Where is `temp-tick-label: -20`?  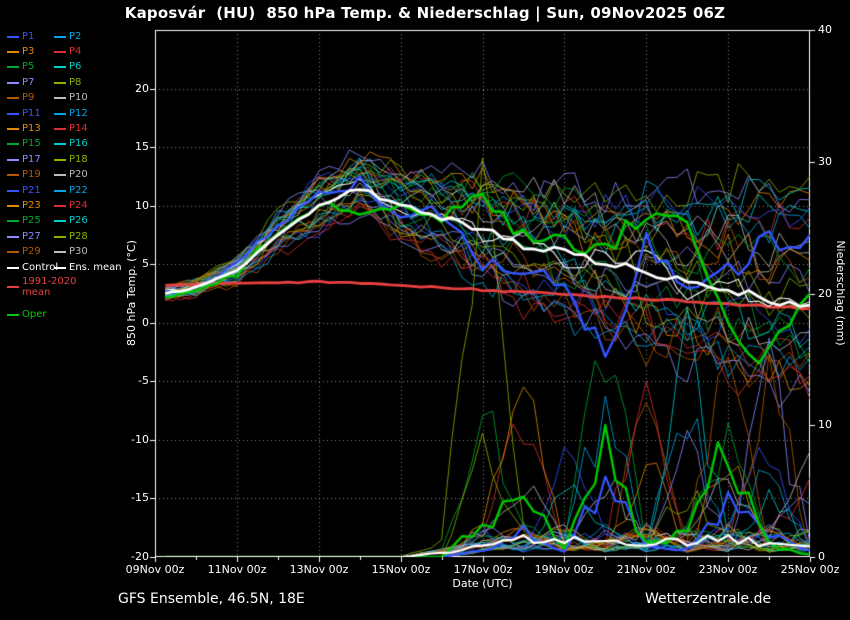 temp-tick-label: -20 is located at coordinates (140, 556).